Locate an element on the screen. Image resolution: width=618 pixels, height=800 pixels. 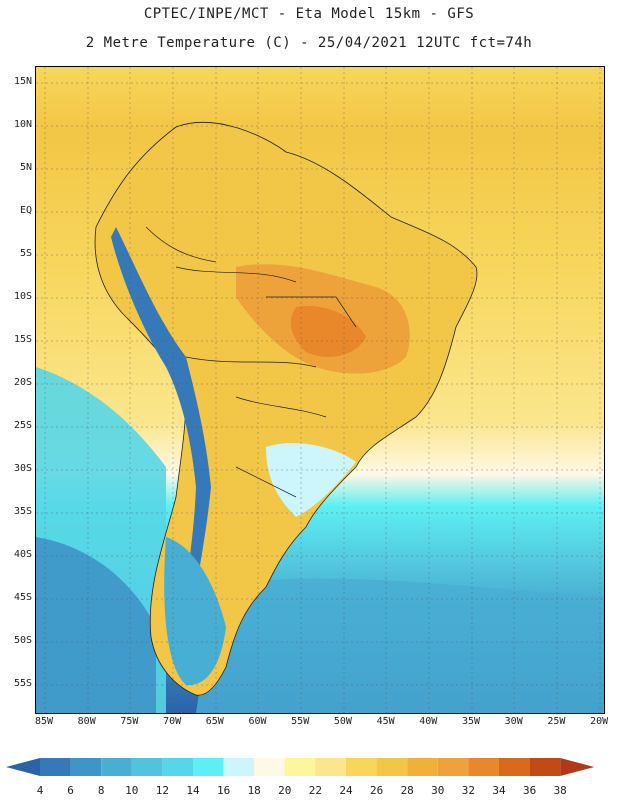
lon-label: 65W is located at coordinates (214, 721).